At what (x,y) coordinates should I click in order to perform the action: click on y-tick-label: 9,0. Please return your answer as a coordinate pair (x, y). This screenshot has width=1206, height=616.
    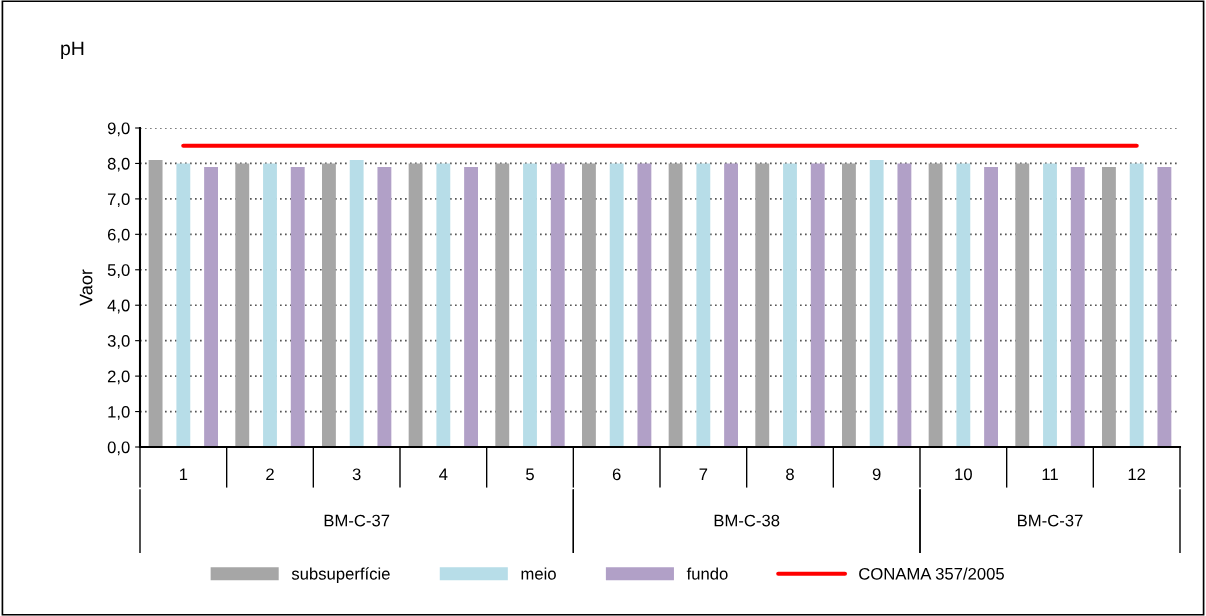
    Looking at the image, I should click on (118, 129).